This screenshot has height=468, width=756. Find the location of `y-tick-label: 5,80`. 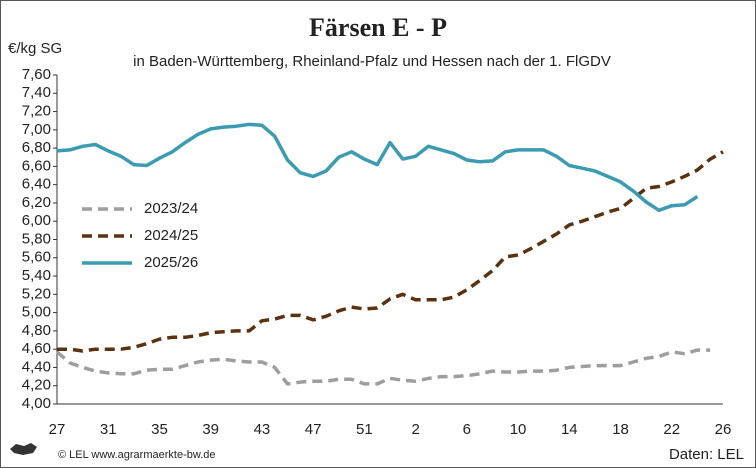

y-tick-label: 5,80 is located at coordinates (36, 238).